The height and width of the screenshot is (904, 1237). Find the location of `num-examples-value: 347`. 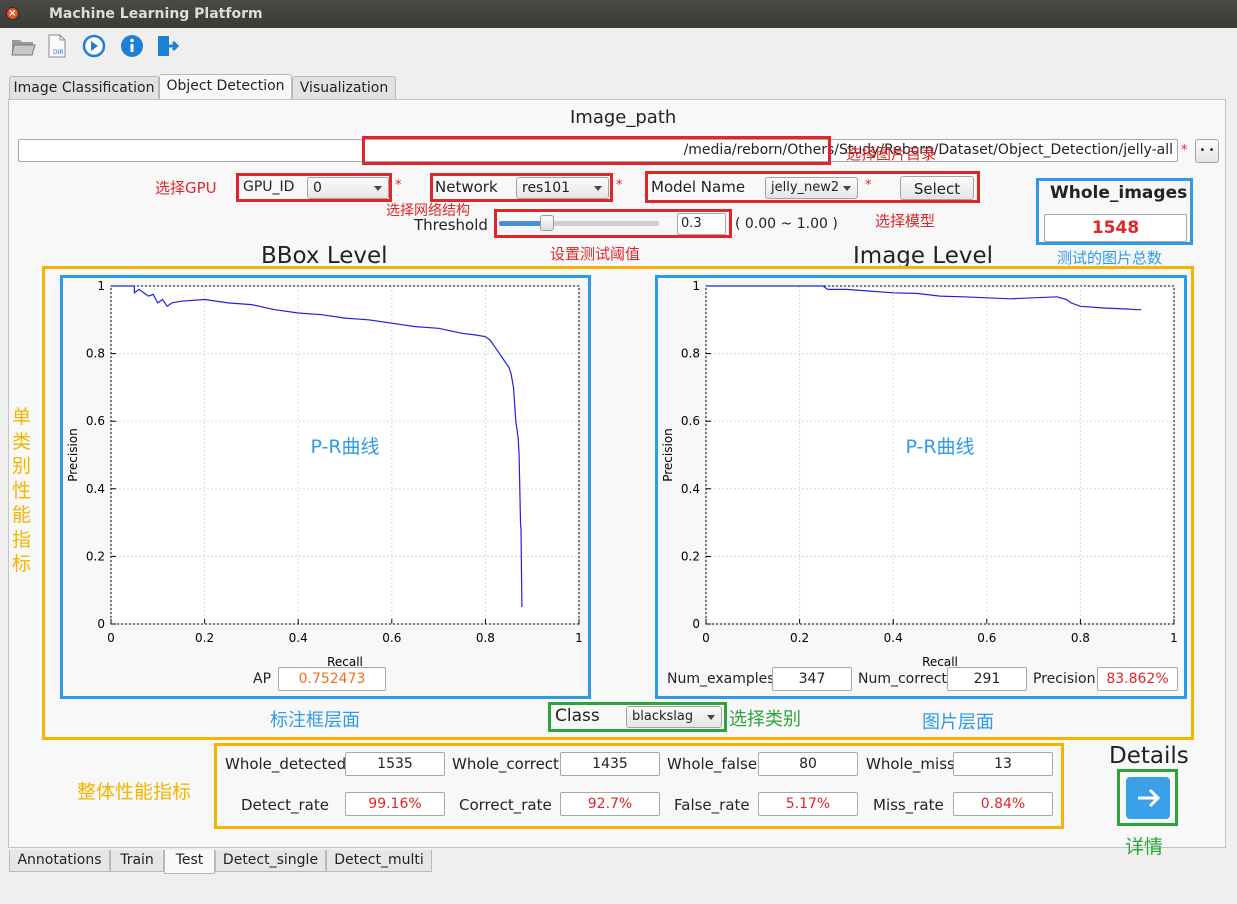

num-examples-value: 347 is located at coordinates (812, 679).